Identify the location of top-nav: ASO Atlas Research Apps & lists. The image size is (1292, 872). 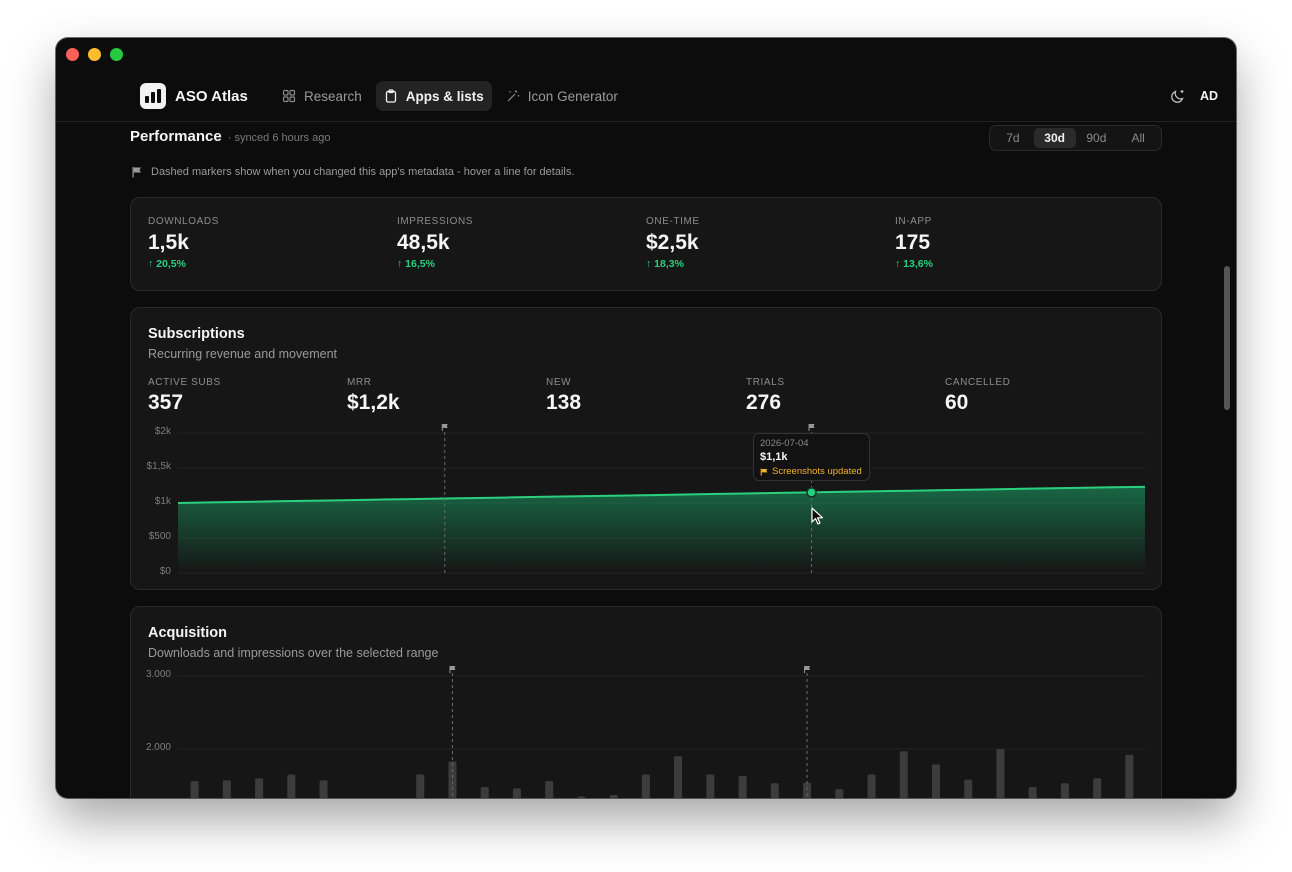
(646, 100).